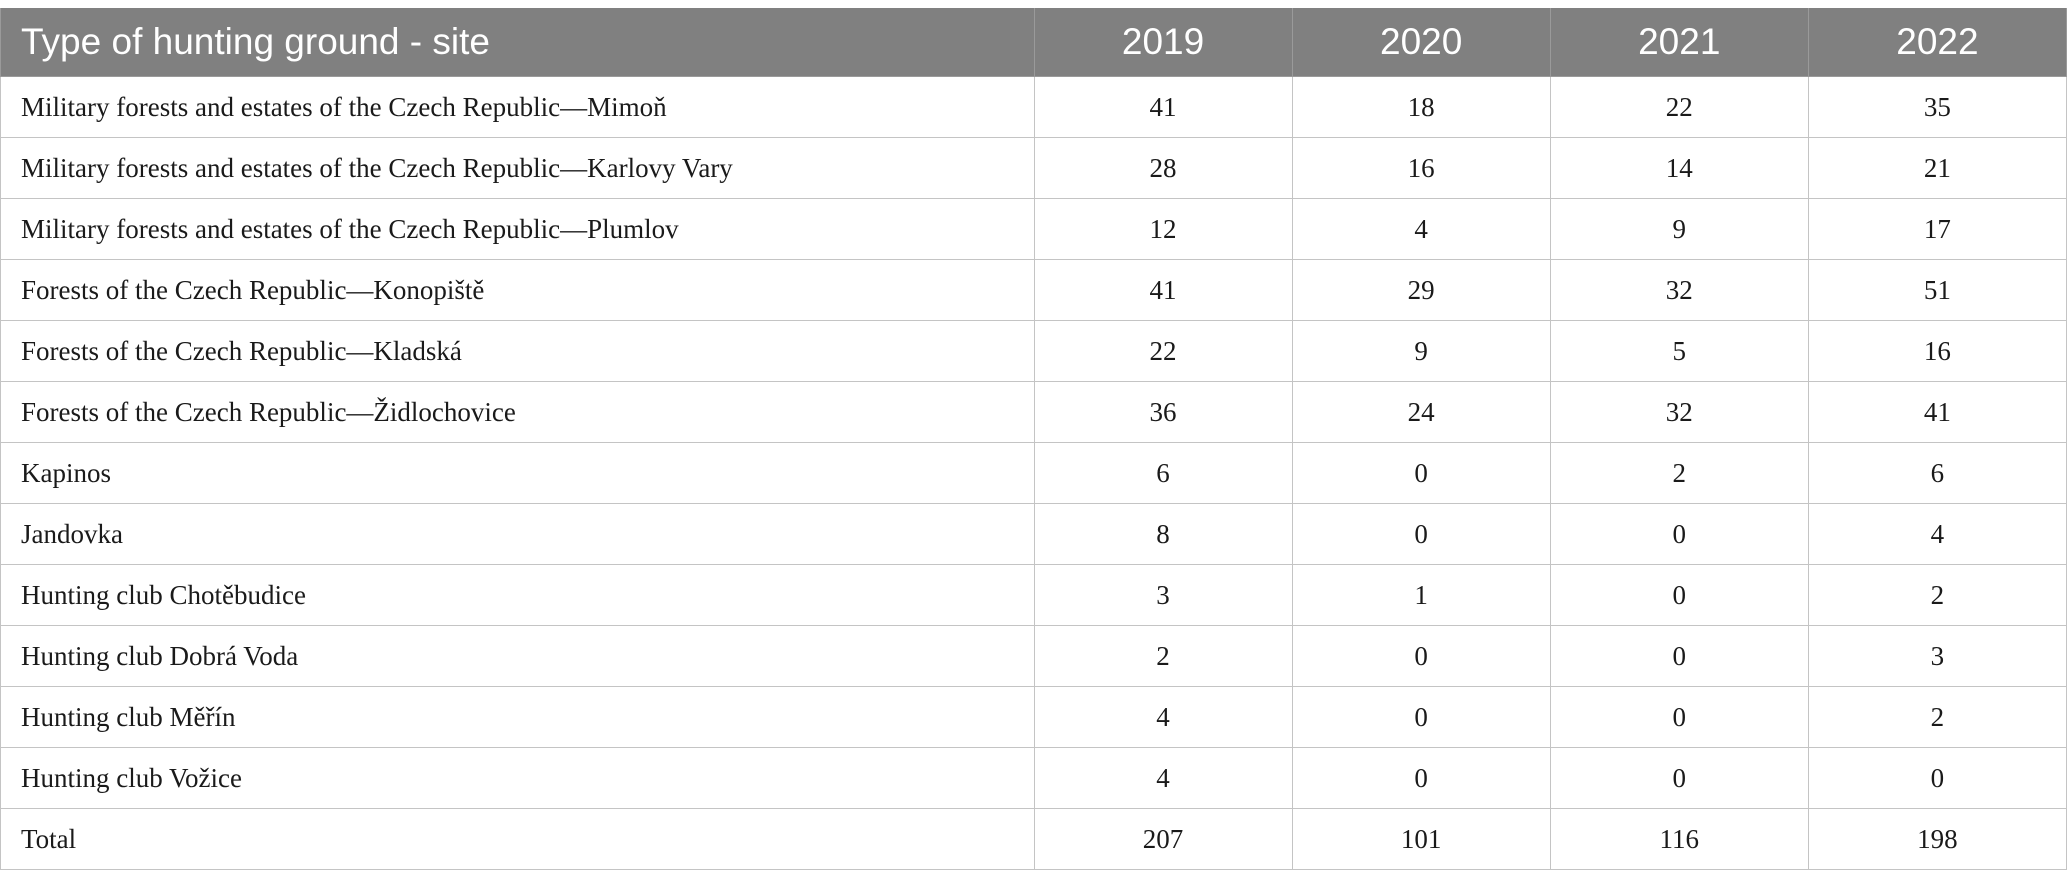  Describe the element at coordinates (517, 42) in the screenshot. I see `column-header-site: Type of hunting ground - site` at that location.